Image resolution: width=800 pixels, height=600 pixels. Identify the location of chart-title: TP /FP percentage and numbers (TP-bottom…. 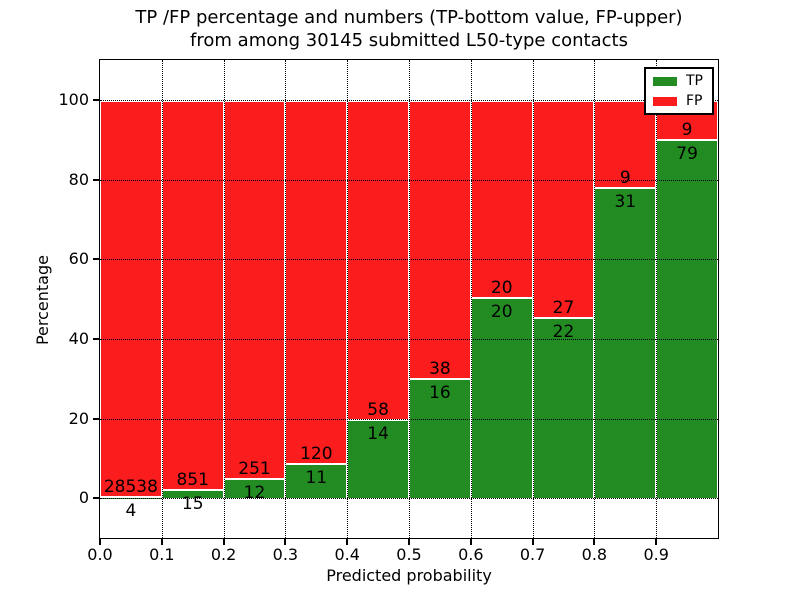
(409, 29).